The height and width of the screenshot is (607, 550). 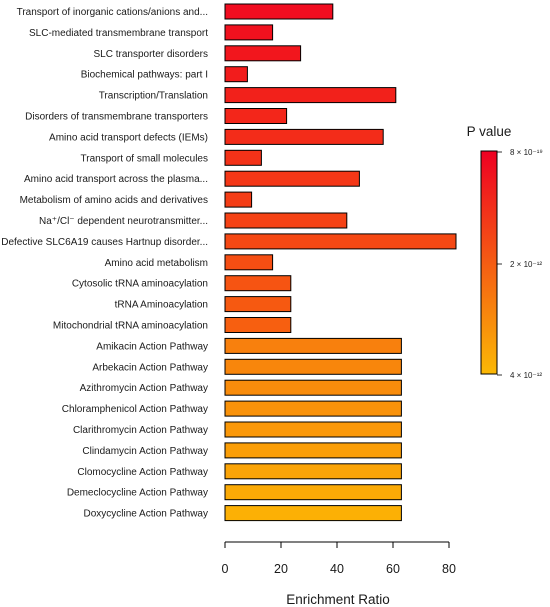 I want to click on x-tick-label: 60, so click(x=393, y=569).